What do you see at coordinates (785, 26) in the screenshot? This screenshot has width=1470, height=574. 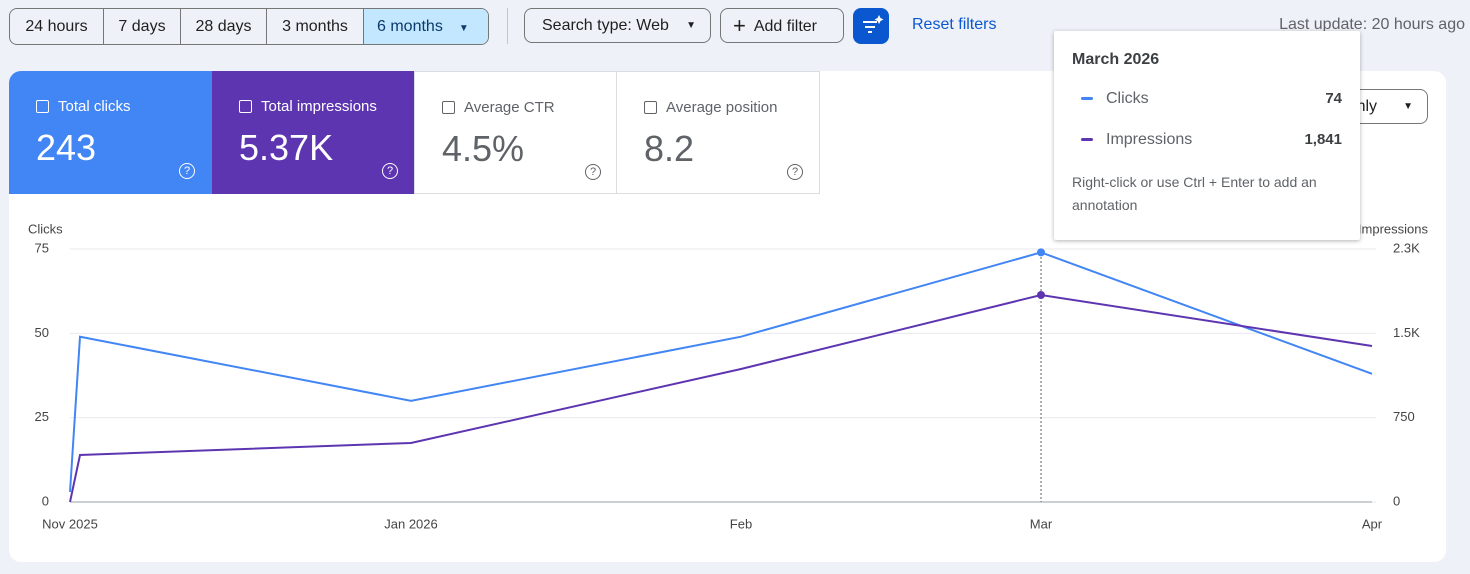 I see `add-filter-text: Add filter` at bounding box center [785, 26].